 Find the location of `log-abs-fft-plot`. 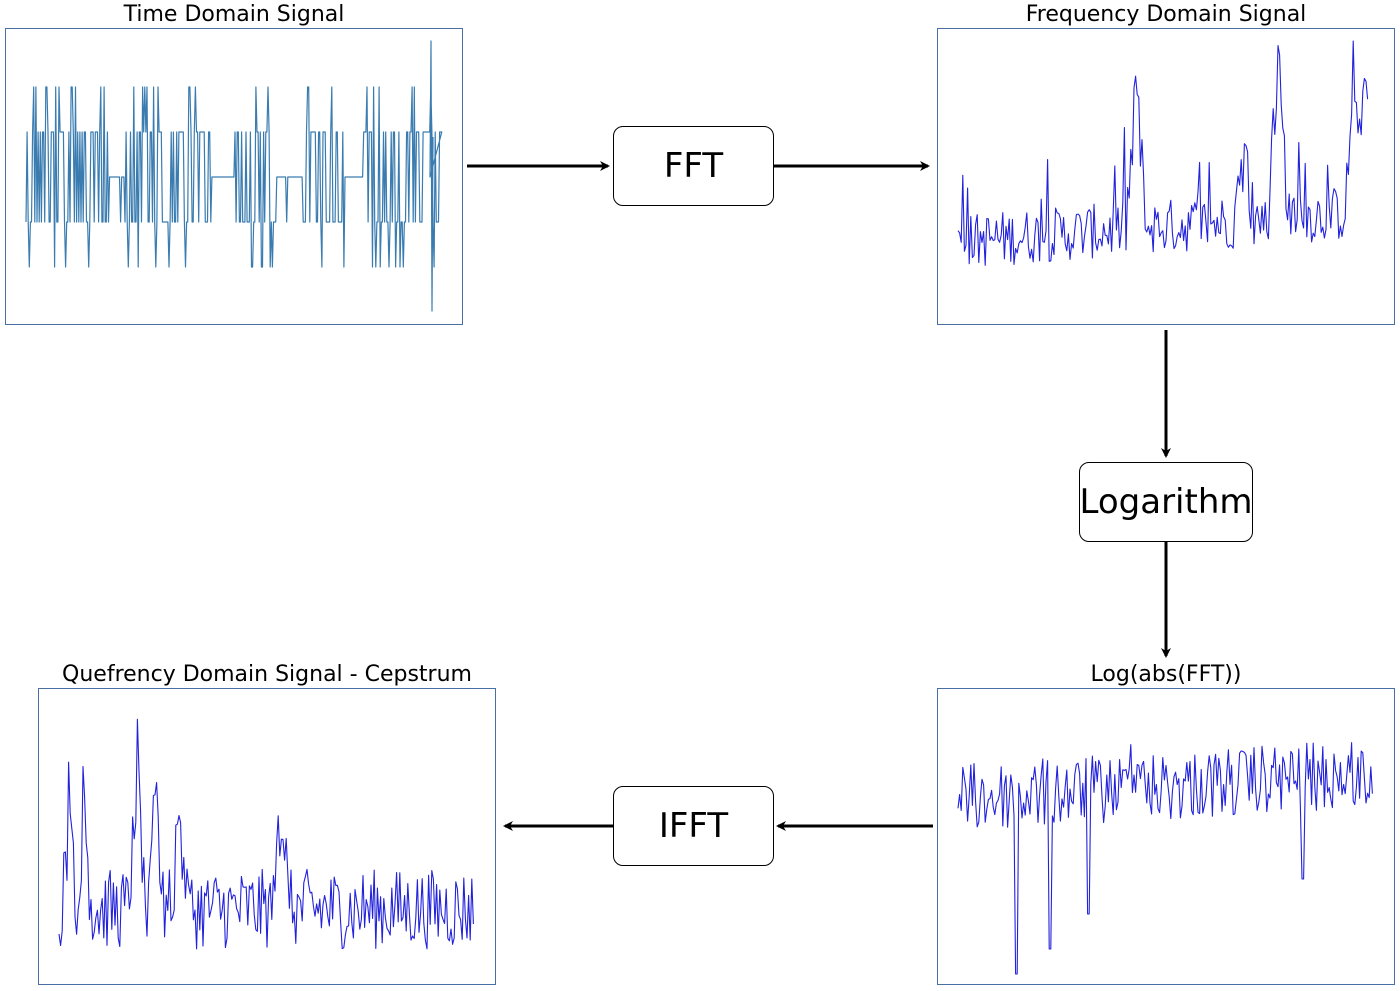

log-abs-fft-plot is located at coordinates (1165, 858).